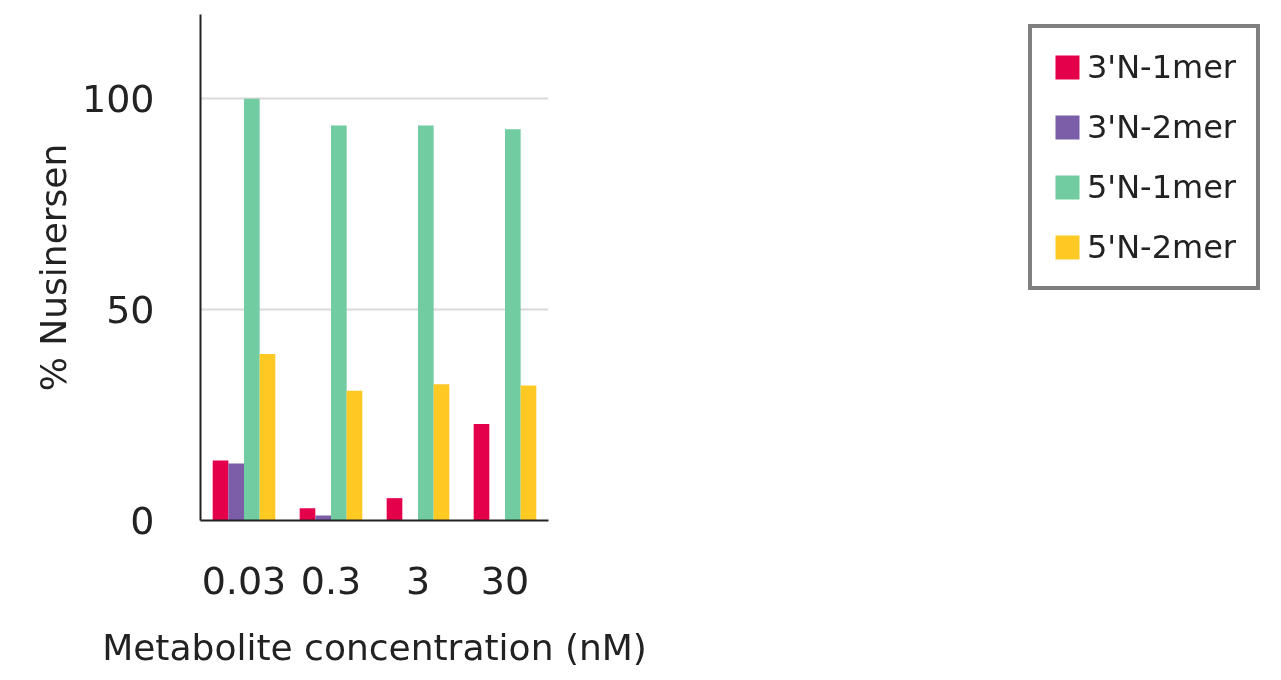 The height and width of the screenshot is (680, 1281). What do you see at coordinates (1161, 67) in the screenshot?
I see `legend-label: 3'N-1mer` at bounding box center [1161, 67].